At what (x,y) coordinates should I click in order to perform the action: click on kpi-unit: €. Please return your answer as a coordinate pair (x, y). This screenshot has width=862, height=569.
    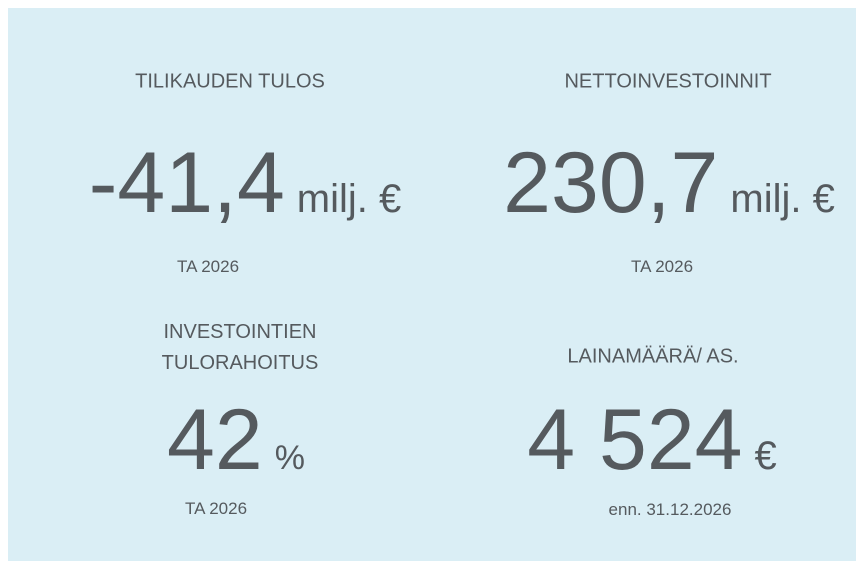
    Looking at the image, I should click on (765, 456).